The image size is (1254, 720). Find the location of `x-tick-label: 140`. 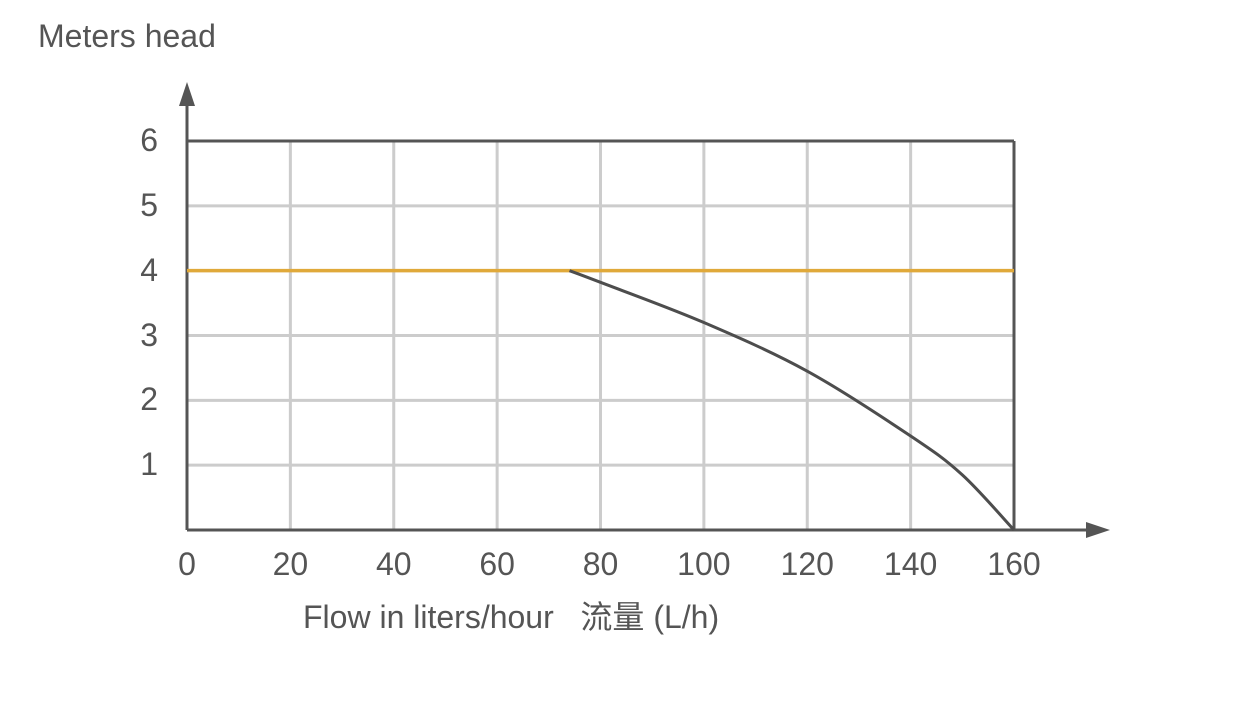

x-tick-label: 140 is located at coordinates (910, 564).